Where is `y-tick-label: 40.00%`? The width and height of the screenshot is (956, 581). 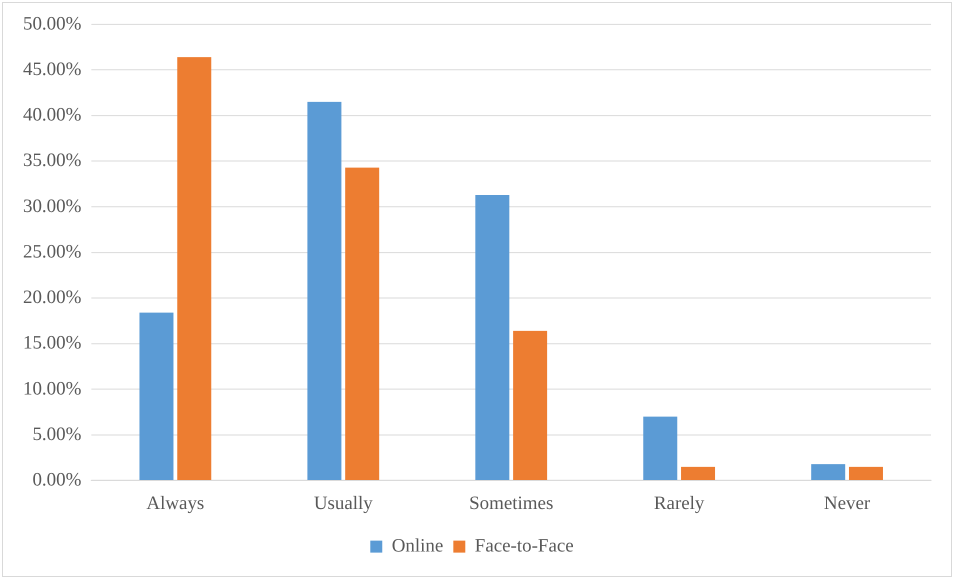 y-tick-label: 40.00% is located at coordinates (52, 115).